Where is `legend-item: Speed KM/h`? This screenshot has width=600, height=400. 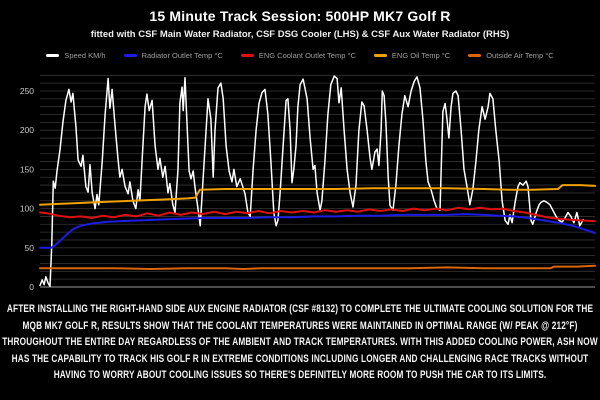
legend-item: Speed KM/h is located at coordinates (76, 55).